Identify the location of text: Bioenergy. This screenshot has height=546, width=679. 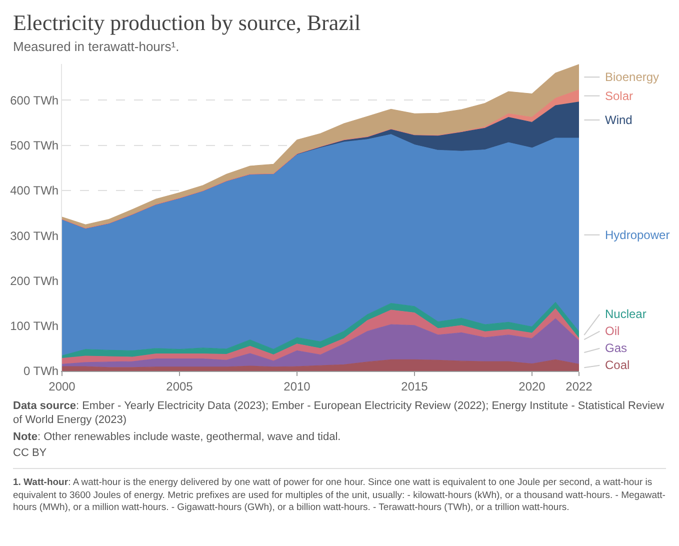
(632, 77).